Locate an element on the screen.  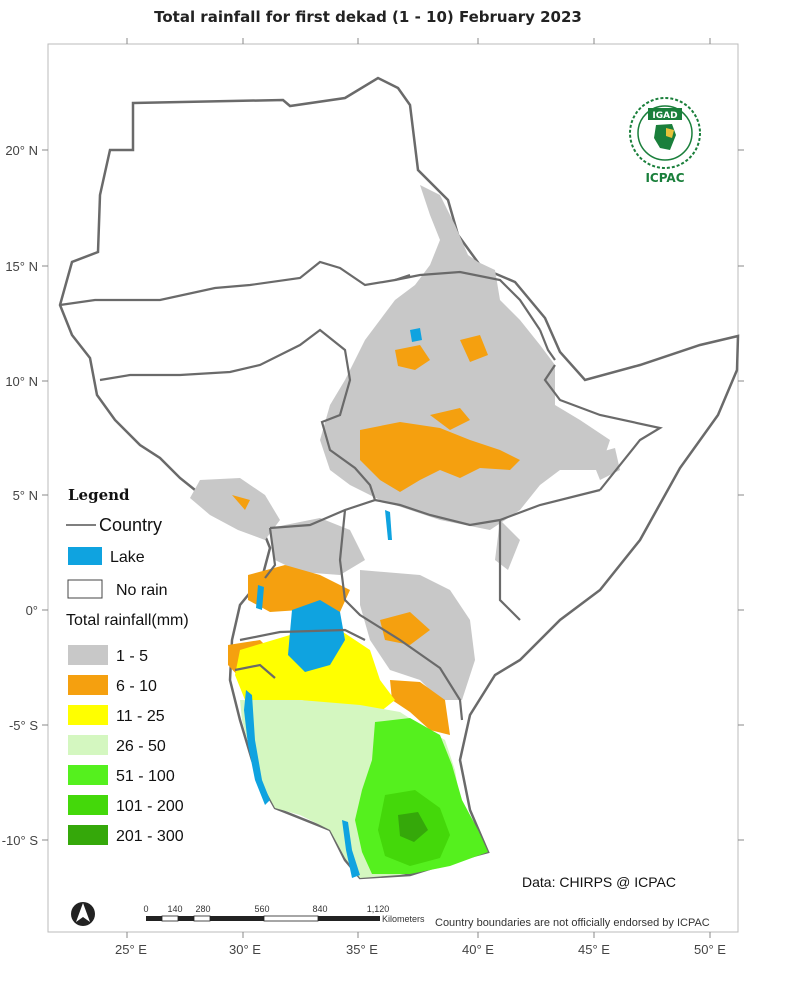
logo-emblem-text: IGAD is located at coordinates (664, 116).